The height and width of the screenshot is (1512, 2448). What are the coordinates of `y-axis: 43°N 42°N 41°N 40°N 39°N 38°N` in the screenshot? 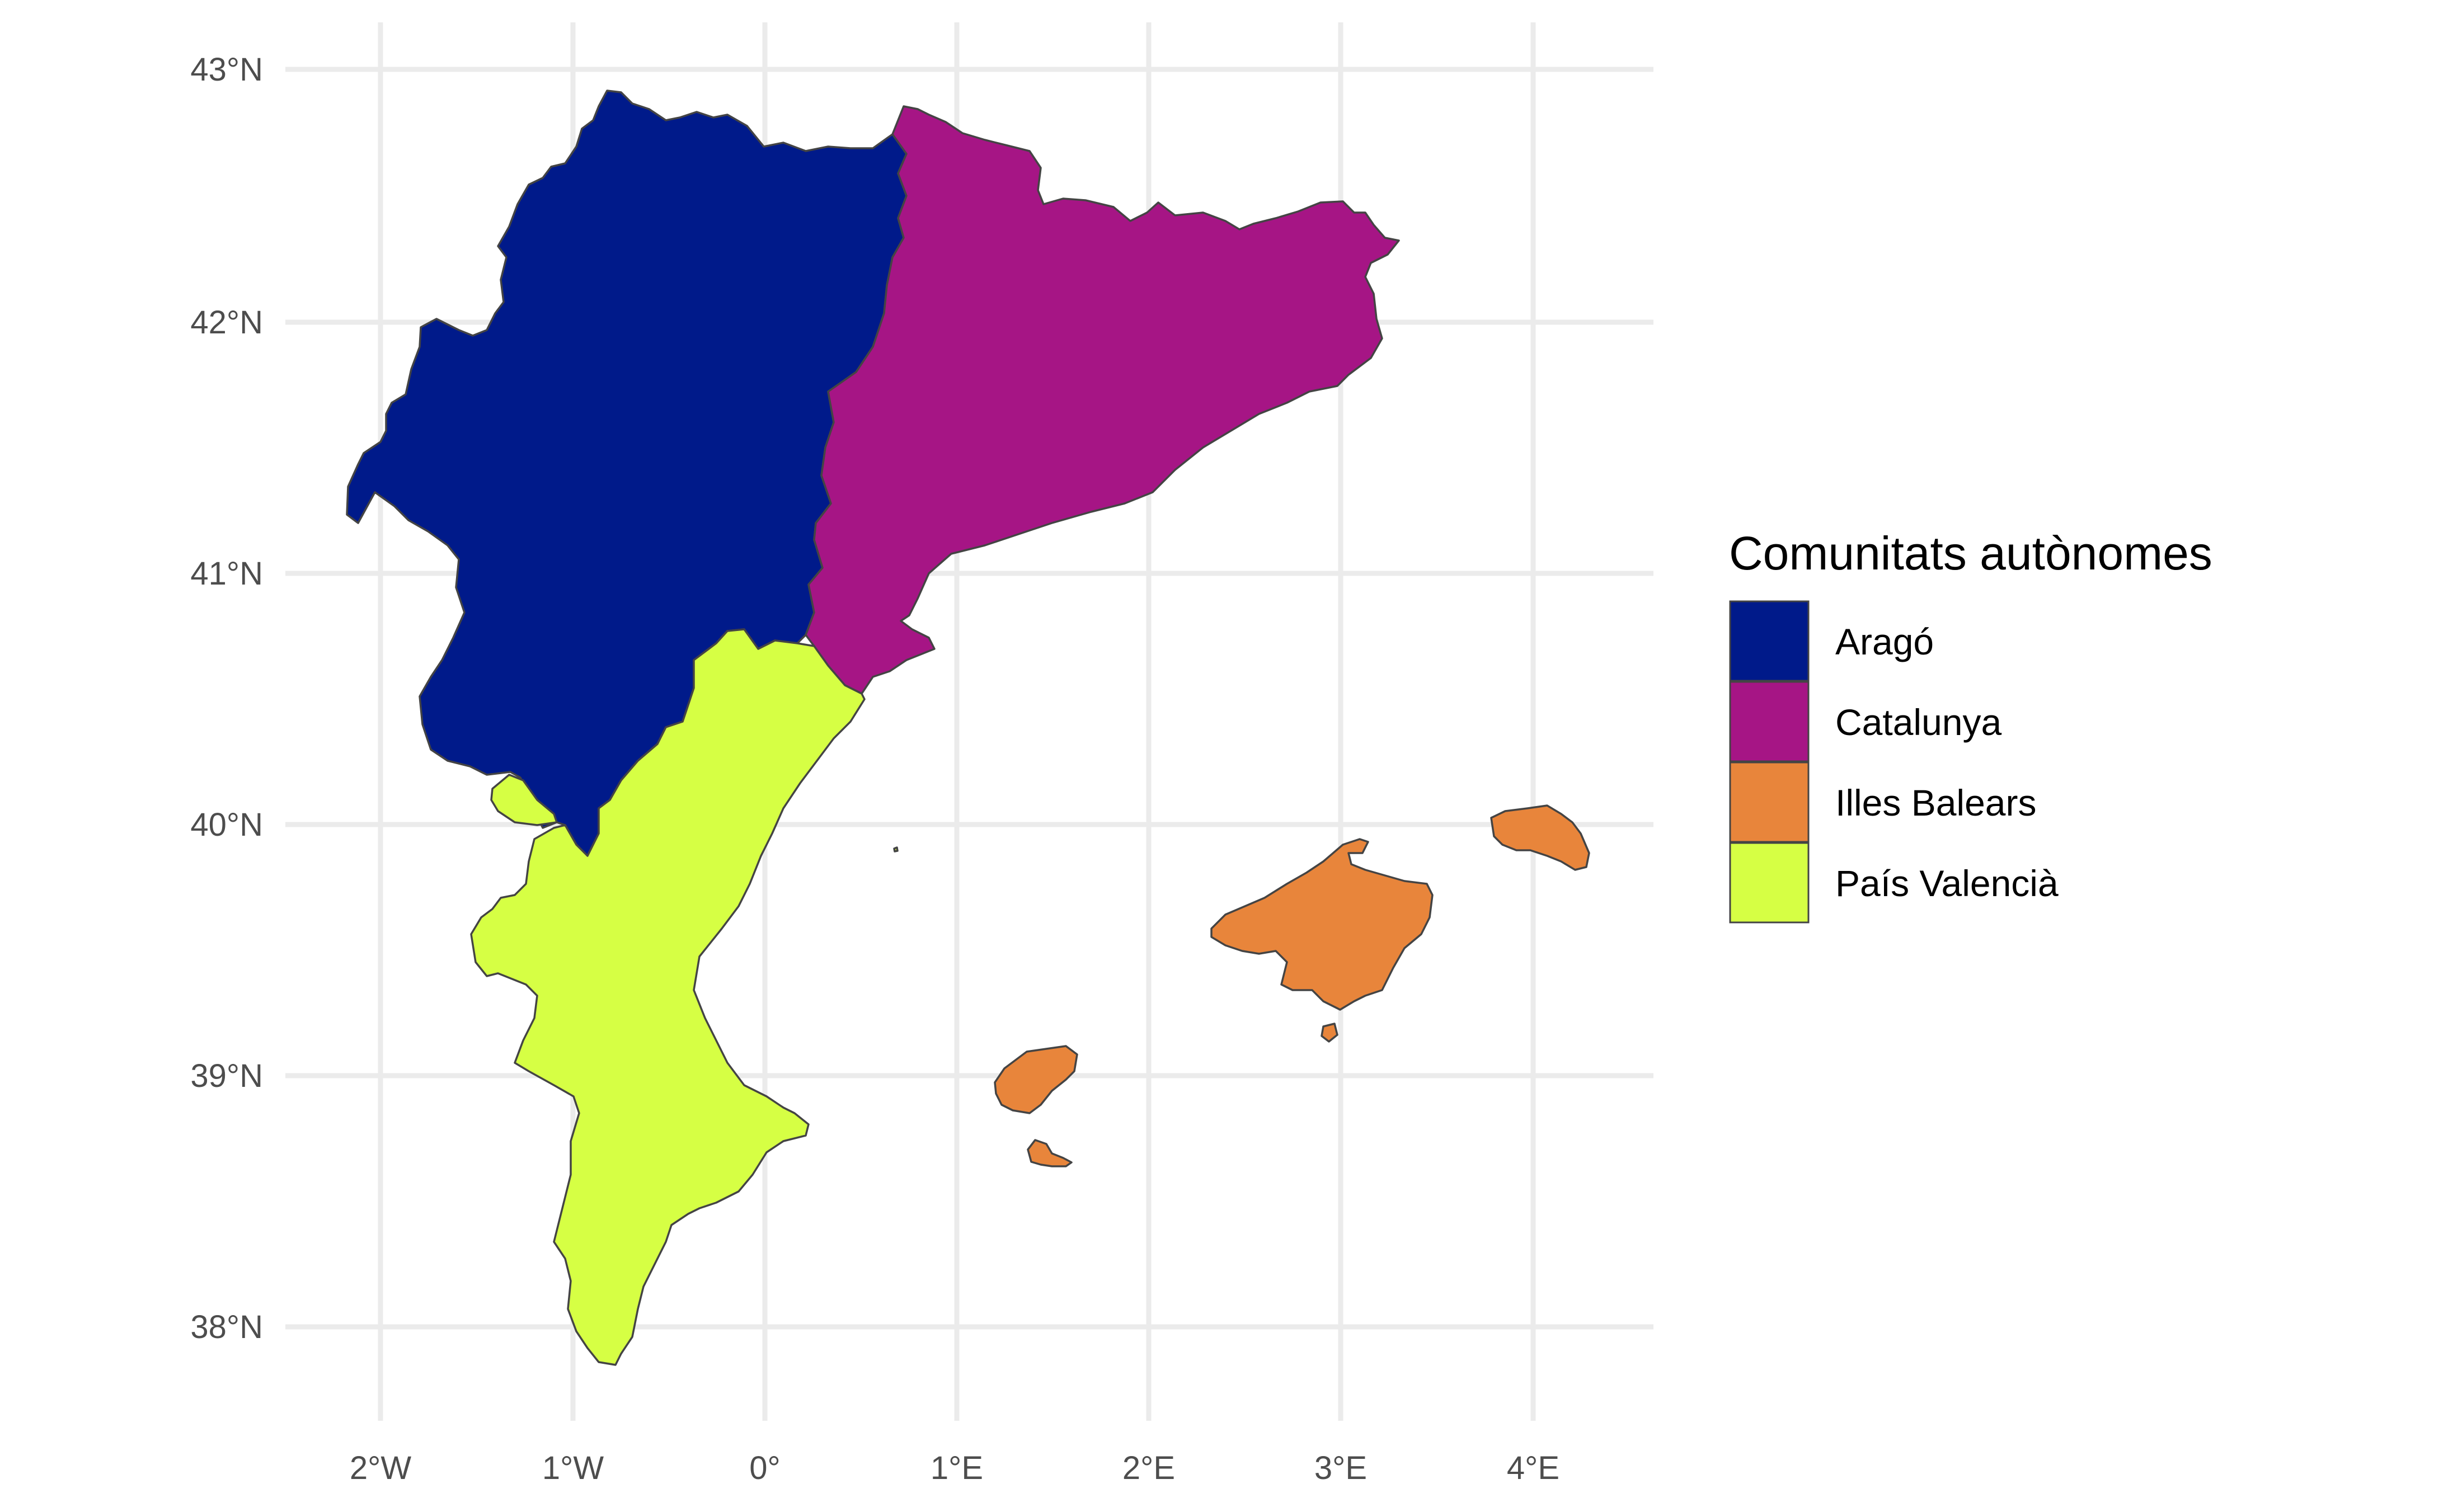 It's located at (227, 698).